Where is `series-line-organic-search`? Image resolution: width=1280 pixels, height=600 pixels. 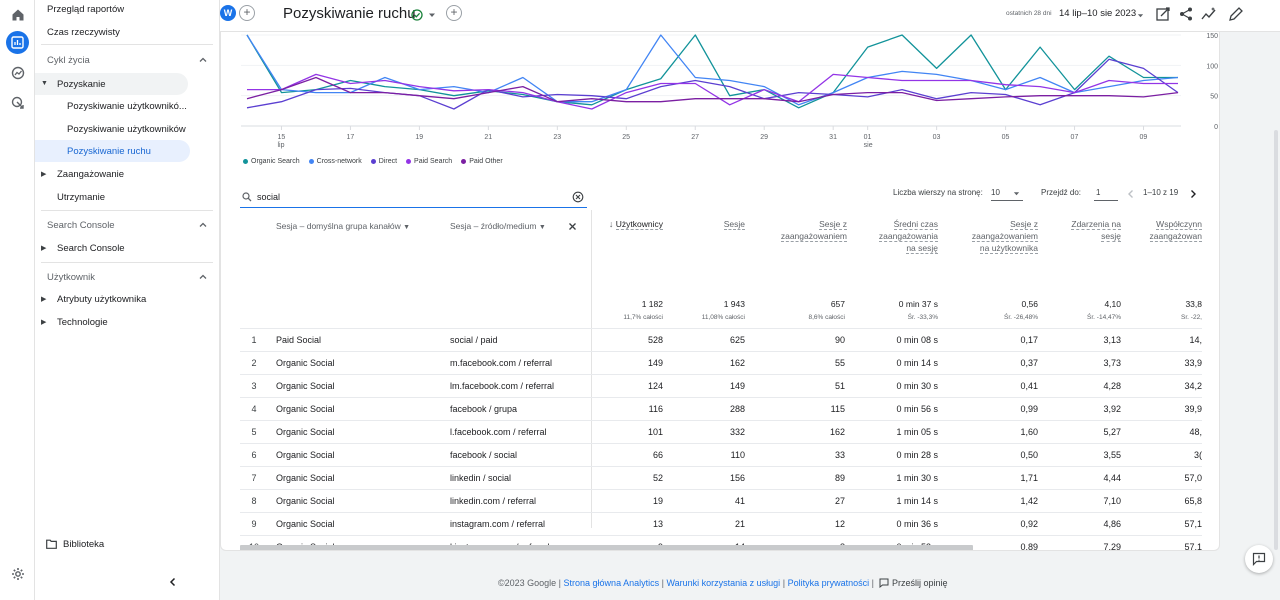 series-line-organic-search is located at coordinates (712, 71).